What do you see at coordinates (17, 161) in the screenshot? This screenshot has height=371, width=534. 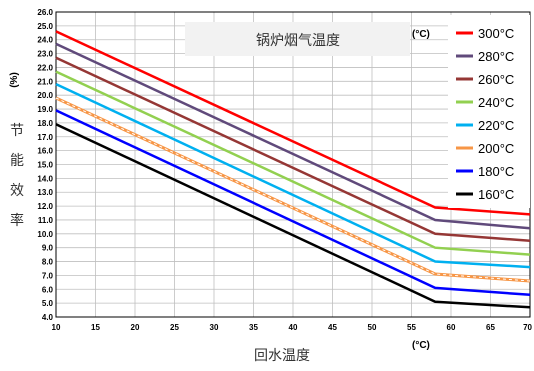 I see `y-axis-title-char: 能` at bounding box center [17, 161].